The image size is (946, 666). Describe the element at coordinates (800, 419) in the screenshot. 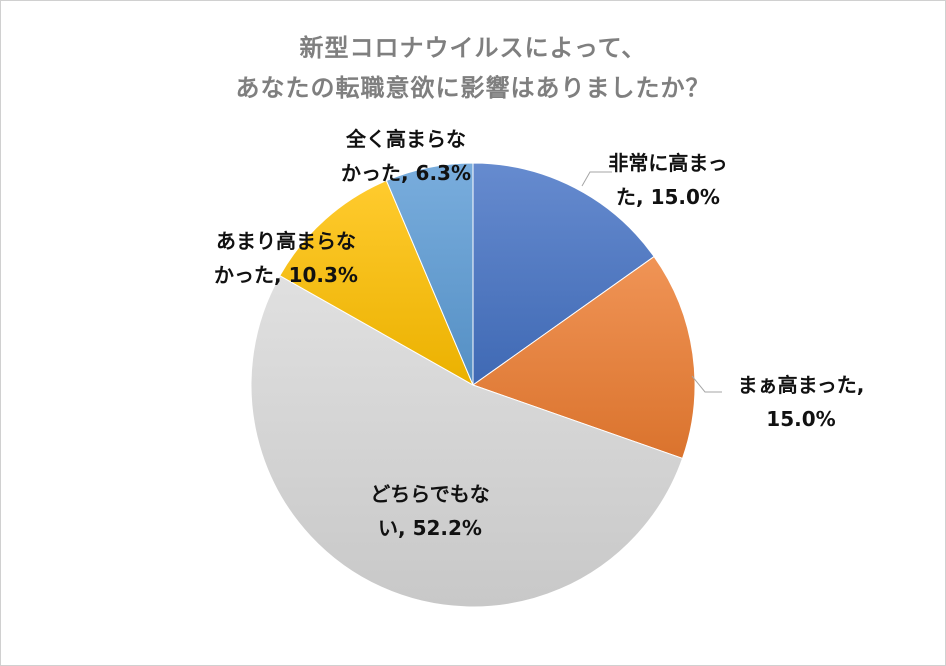

I see `data-label-2-line-2: 15.0%` at that location.